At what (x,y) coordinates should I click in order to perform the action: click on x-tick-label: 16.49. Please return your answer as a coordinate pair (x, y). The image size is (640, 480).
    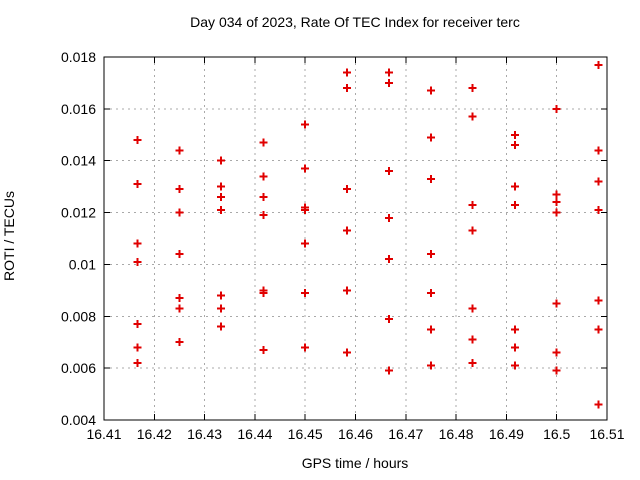
    Looking at the image, I should click on (506, 434).